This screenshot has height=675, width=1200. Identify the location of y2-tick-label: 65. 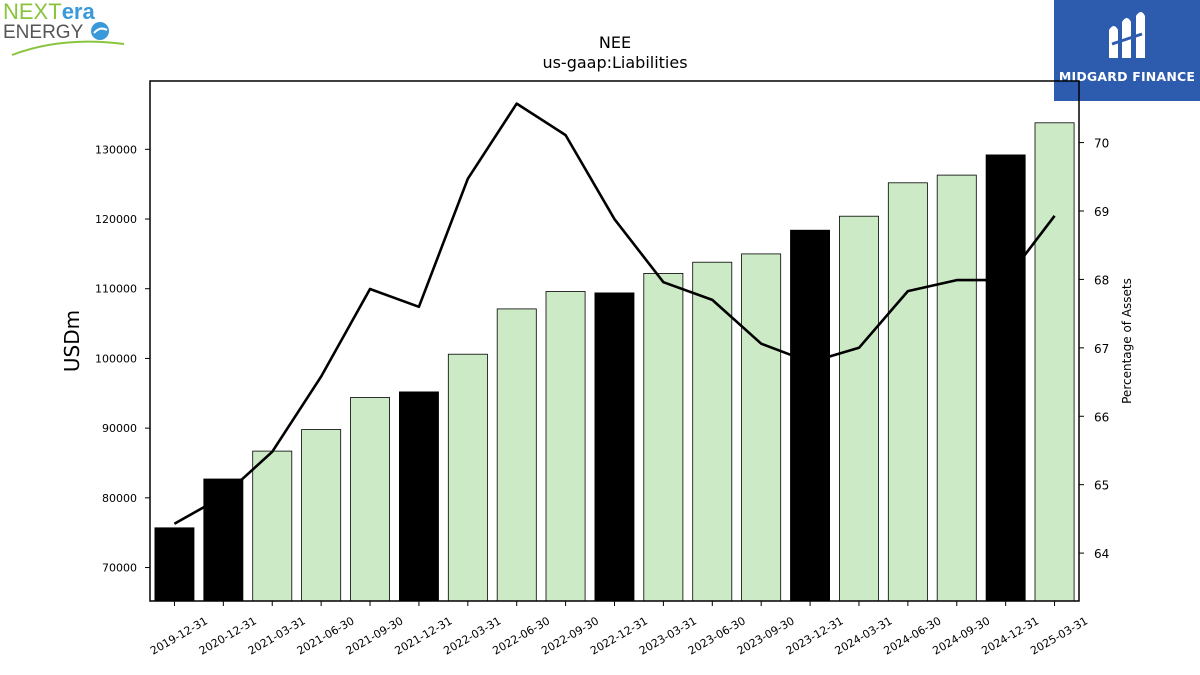
(1101, 486).